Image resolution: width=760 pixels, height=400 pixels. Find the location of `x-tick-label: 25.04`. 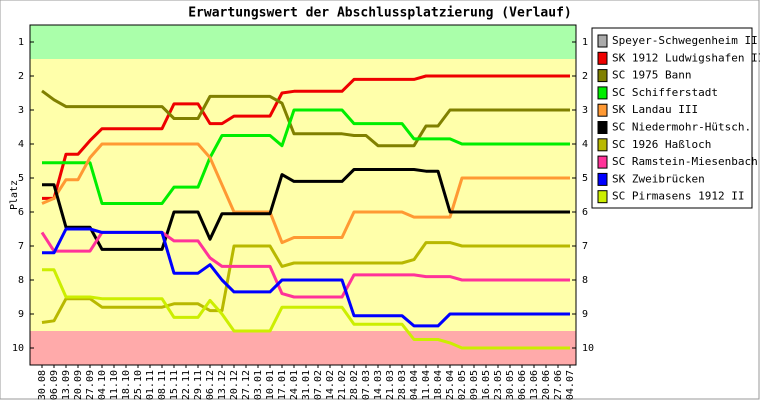

x-tick-label: 25.04 is located at coordinates (450, 385).